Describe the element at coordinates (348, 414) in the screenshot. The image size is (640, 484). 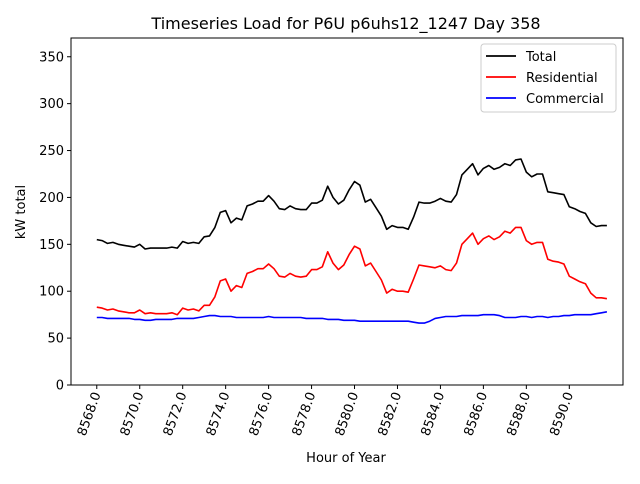
I see `x-tick-label: 8580.0` at that location.